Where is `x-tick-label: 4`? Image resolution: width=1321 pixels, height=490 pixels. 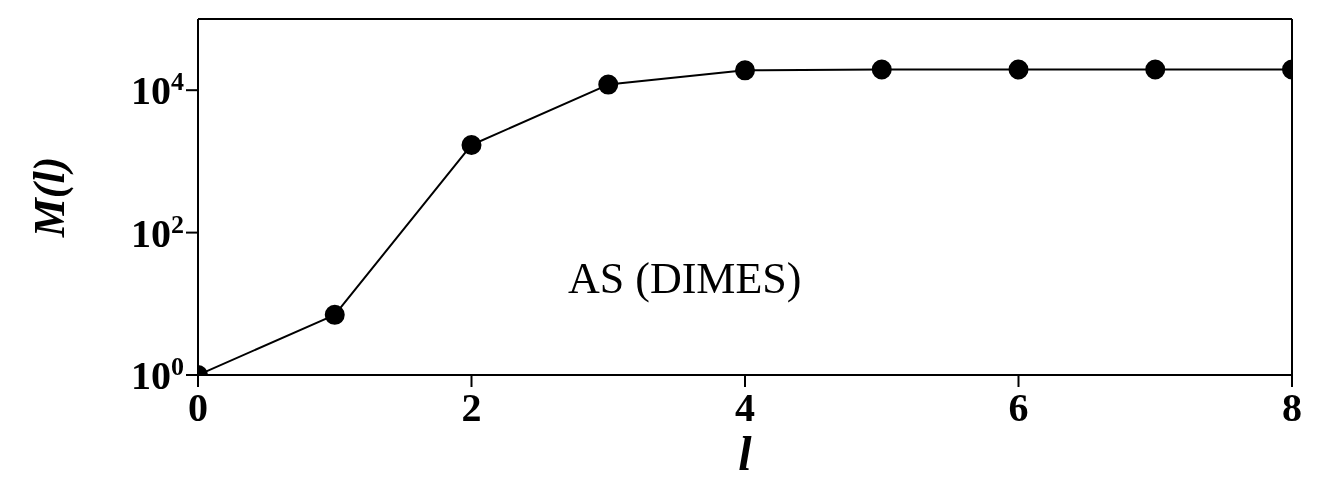 x-tick-label: 4 is located at coordinates (745, 407).